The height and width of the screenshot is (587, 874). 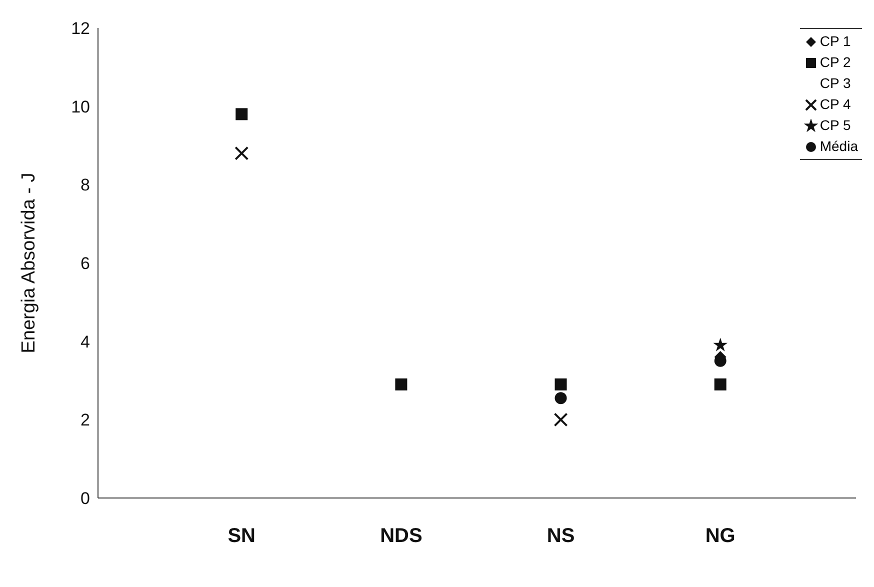 What do you see at coordinates (835, 41) in the screenshot?
I see `legend-label: CP 1` at bounding box center [835, 41].